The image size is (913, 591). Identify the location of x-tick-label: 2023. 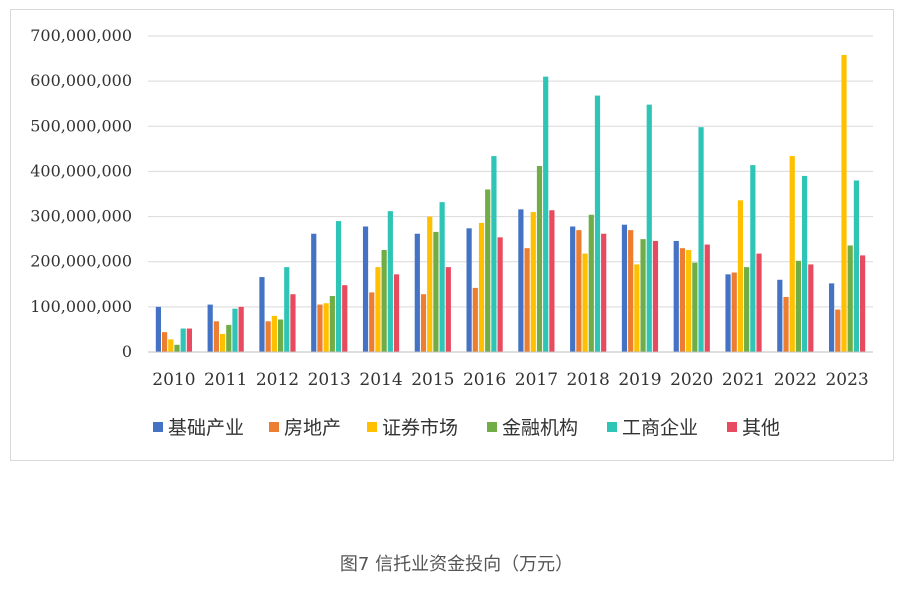
(846, 380).